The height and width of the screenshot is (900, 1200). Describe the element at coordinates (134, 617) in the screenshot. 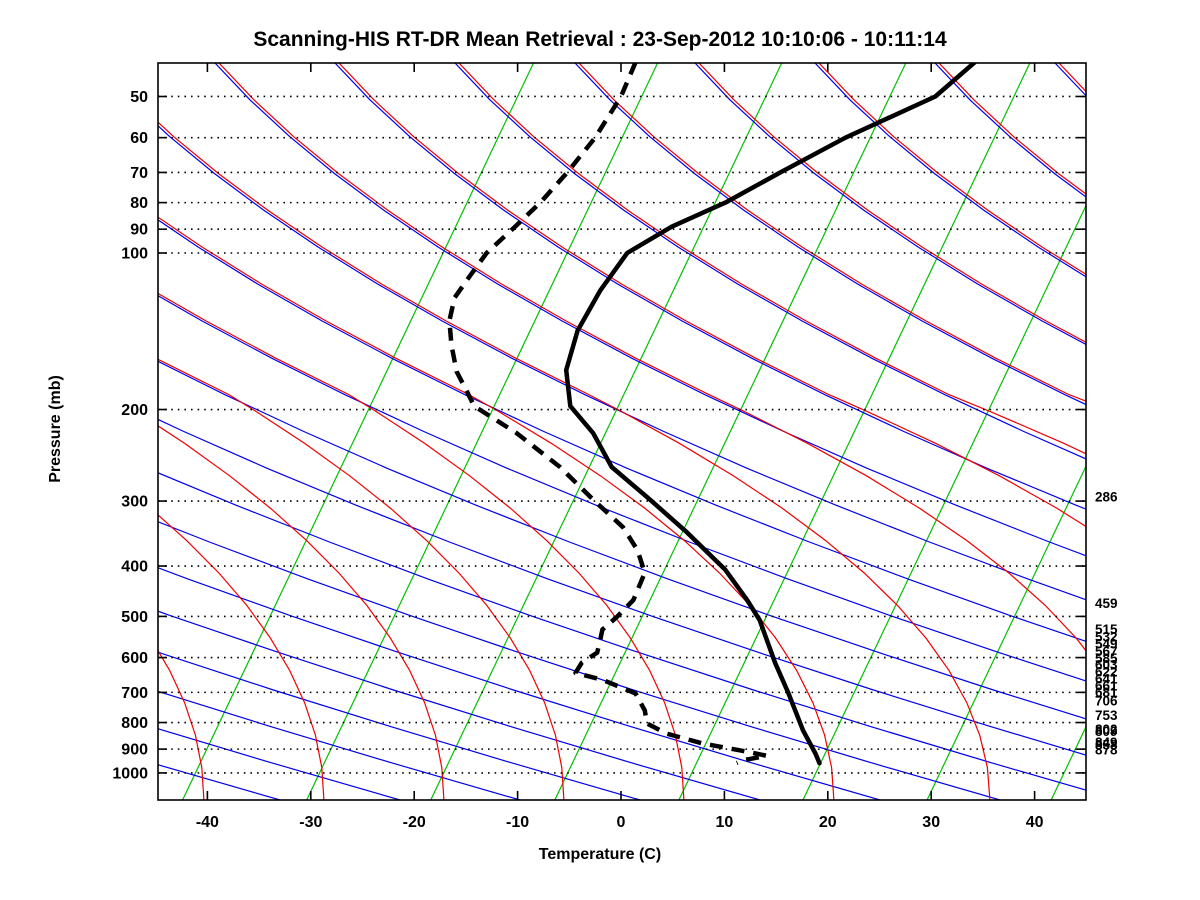

I see `y-tick-label: 500` at that location.